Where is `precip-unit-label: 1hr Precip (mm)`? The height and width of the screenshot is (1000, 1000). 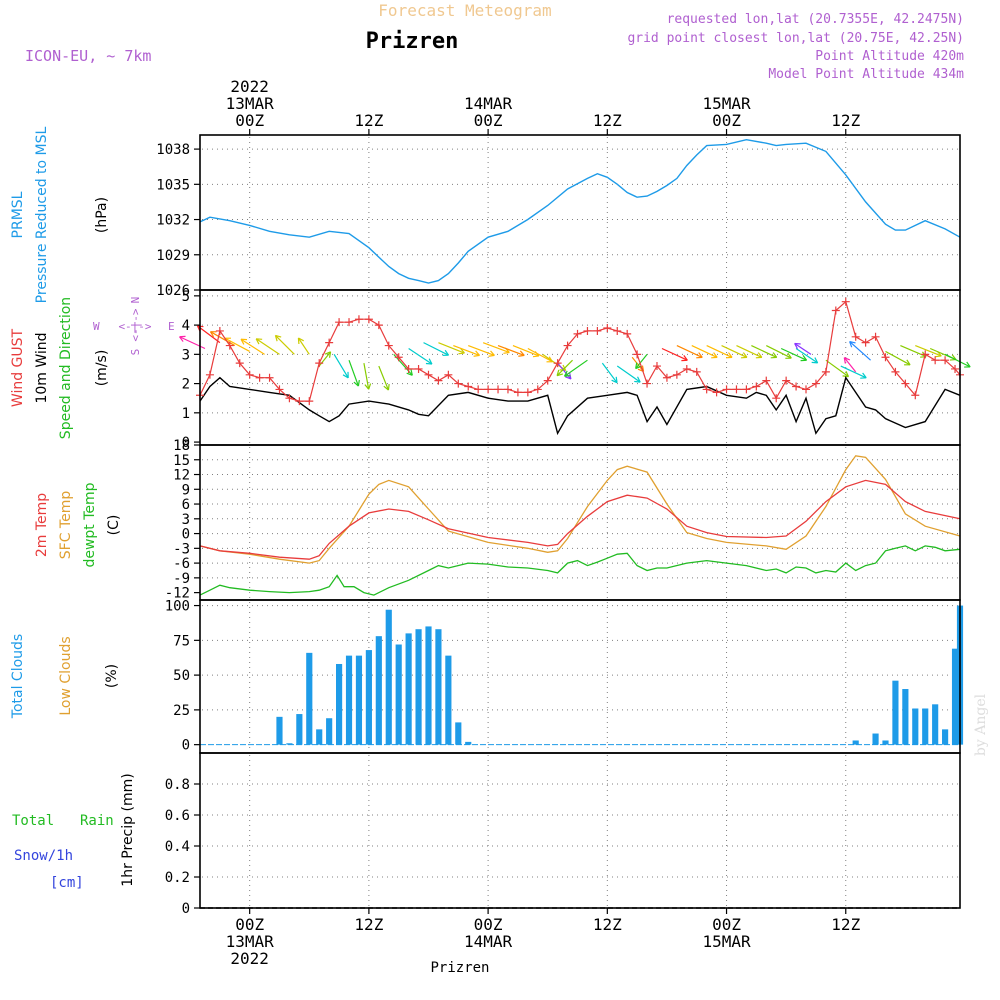
precip-unit-label: 1hr Precip (mm) is located at coordinates (128, 829).